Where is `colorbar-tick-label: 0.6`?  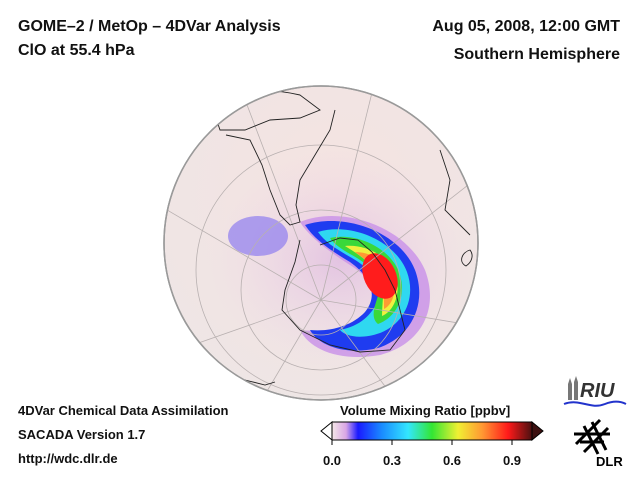
colorbar-tick-label: 0.6 is located at coordinates (452, 460).